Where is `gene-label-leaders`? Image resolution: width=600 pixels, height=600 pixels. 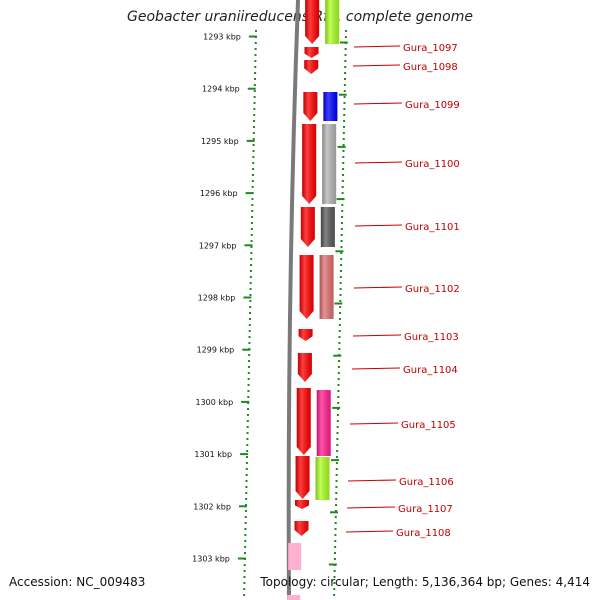
gene-label-leaders is located at coordinates (374, 289).